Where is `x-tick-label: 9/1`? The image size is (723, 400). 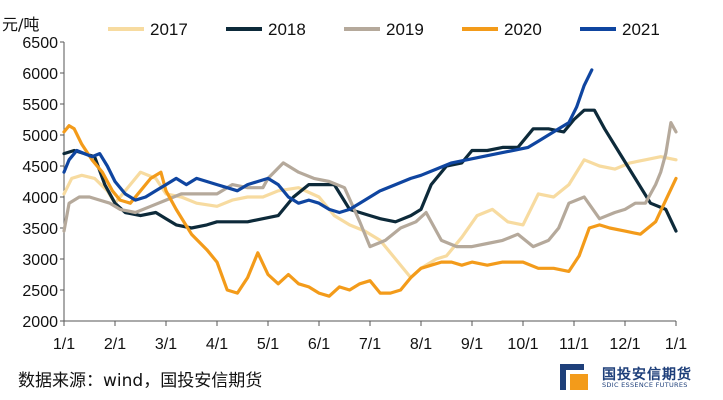
x-tick-label: 9/1 is located at coordinates (472, 344).